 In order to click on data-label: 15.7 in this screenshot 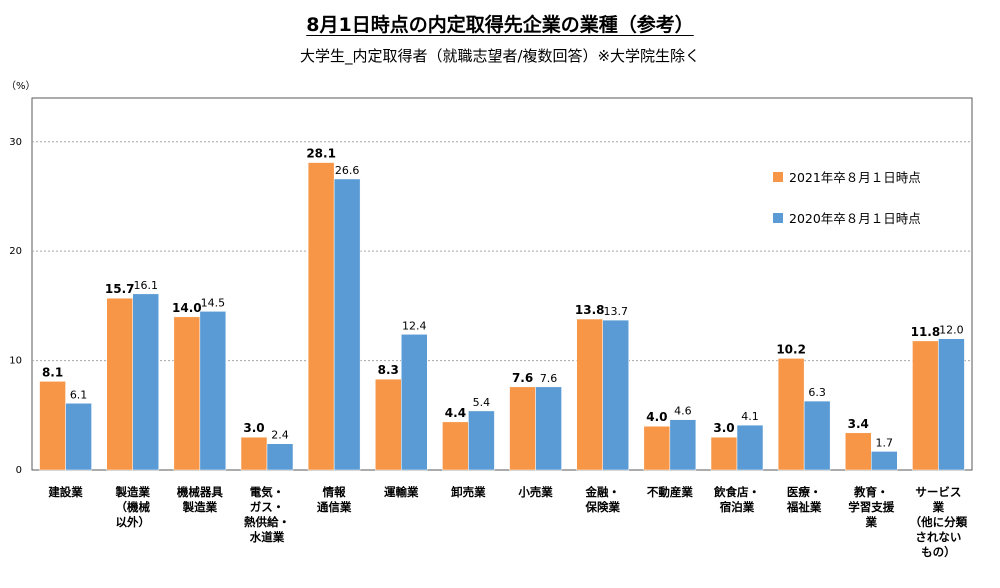, I will do `click(120, 289)`.